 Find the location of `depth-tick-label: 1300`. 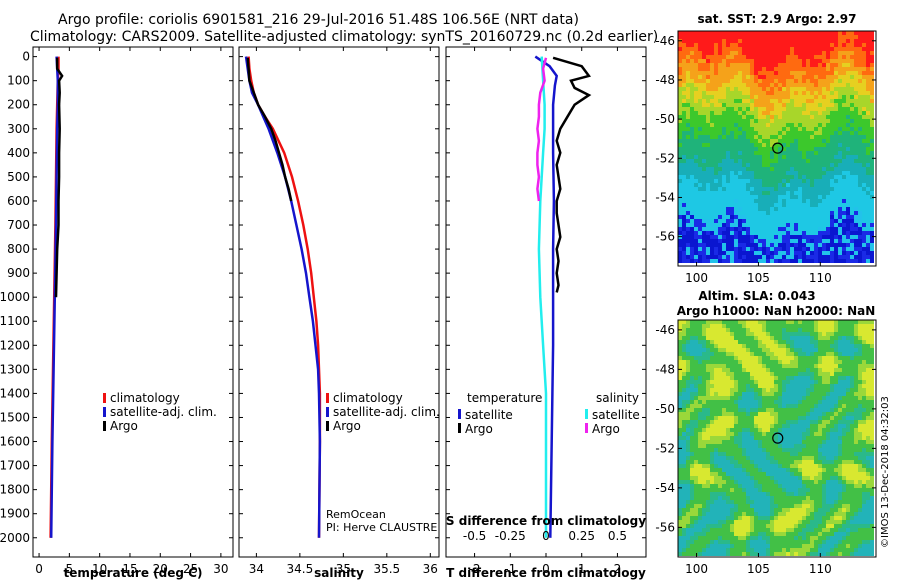

depth-tick-label: 1300 is located at coordinates (15, 369).